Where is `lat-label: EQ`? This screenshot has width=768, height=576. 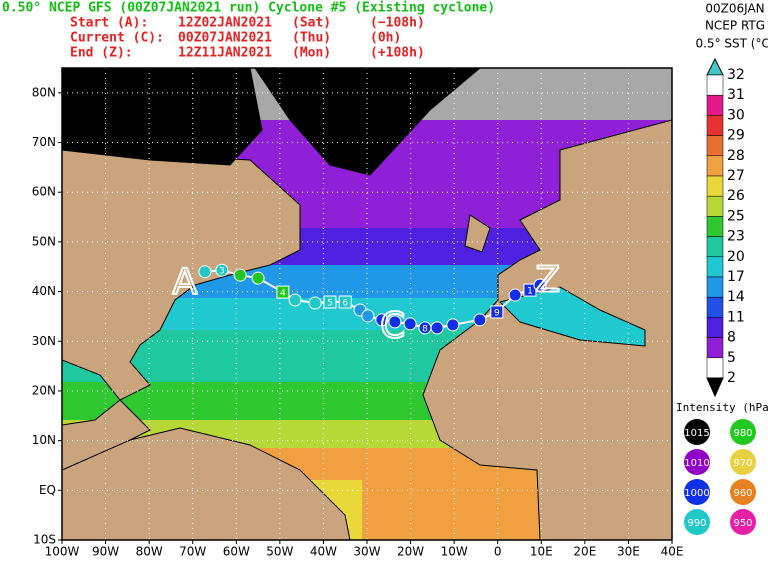
lat-label: EQ is located at coordinates (47, 490).